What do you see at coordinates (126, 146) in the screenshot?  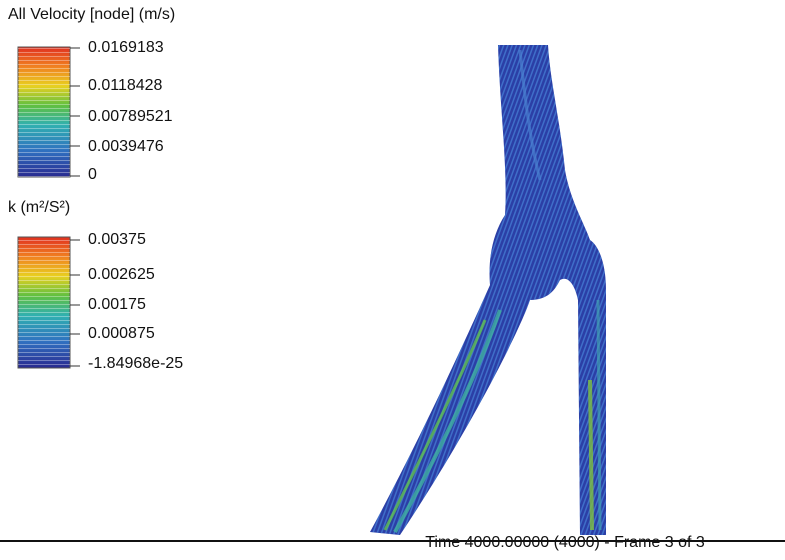 I see `tick-label: 0.0039476` at bounding box center [126, 146].